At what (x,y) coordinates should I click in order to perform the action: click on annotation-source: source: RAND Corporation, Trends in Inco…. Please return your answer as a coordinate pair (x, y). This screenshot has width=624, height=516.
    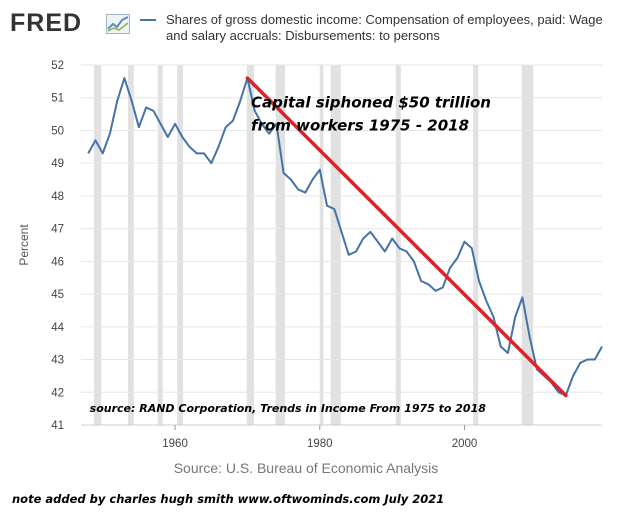
    Looking at the image, I should click on (288, 408).